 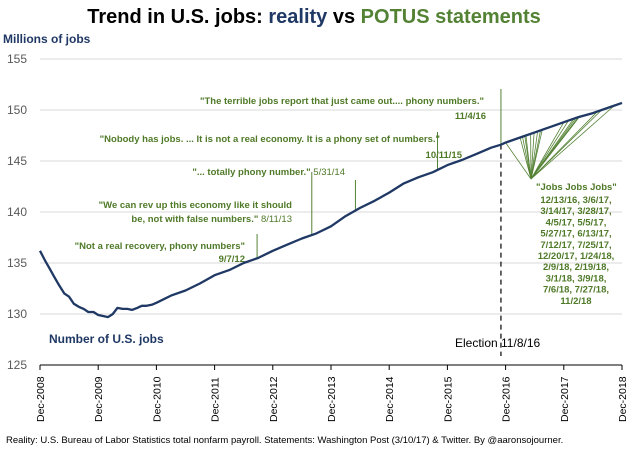 What do you see at coordinates (47, 39) in the screenshot?
I see `y-axis-label: Millions of jobs` at bounding box center [47, 39].